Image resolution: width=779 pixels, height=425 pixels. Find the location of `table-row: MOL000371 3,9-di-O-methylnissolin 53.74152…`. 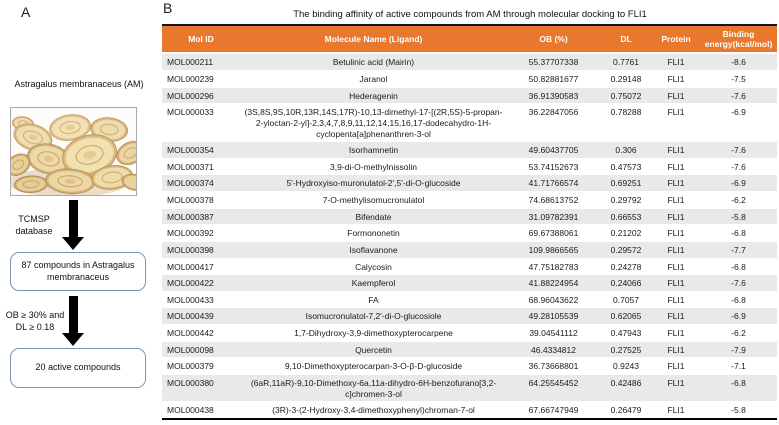

table-row: MOL000371 3,9-di-O-methylnissolin 53.74152… is located at coordinates (469, 167).